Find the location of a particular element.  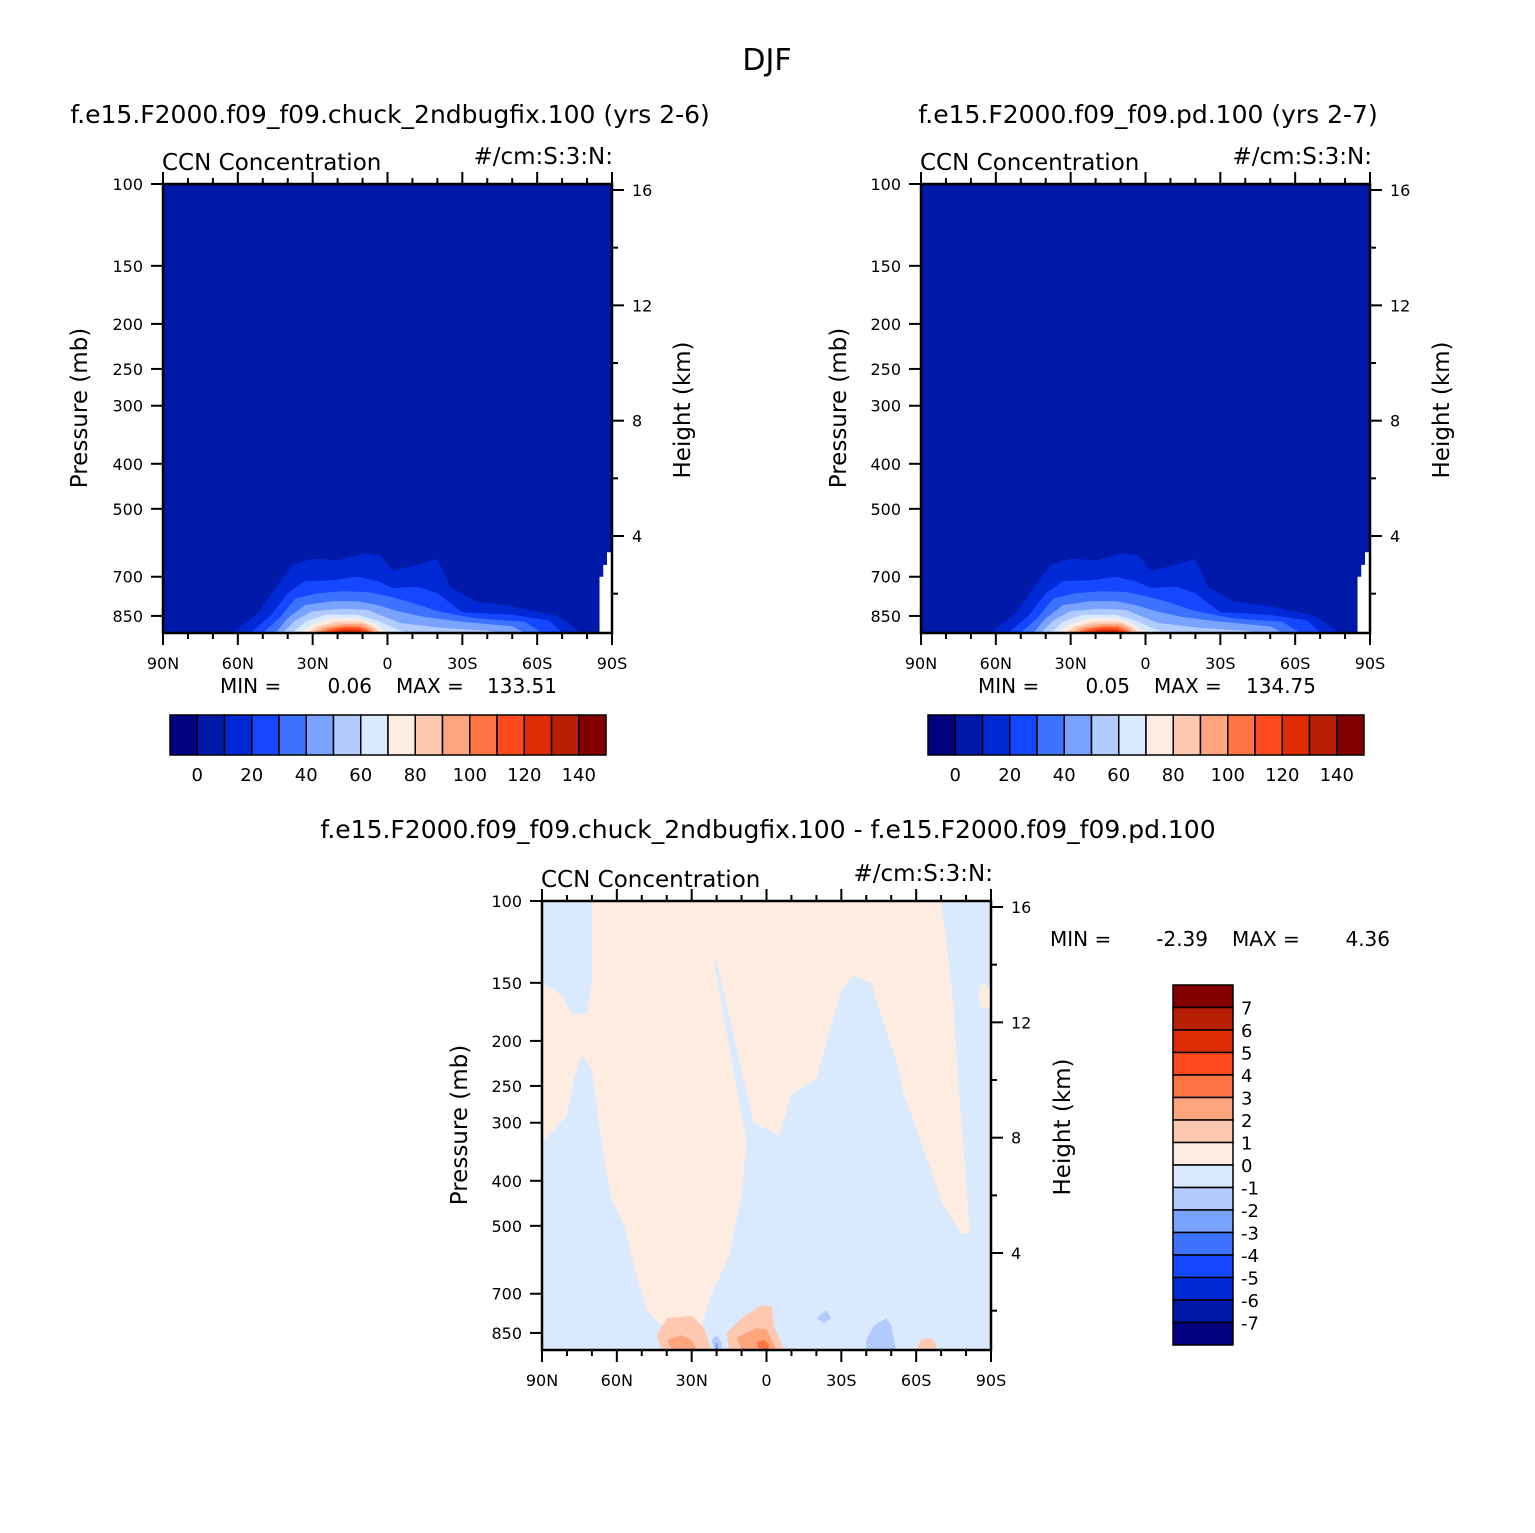

min-value: 0.06 is located at coordinates (349, 686).